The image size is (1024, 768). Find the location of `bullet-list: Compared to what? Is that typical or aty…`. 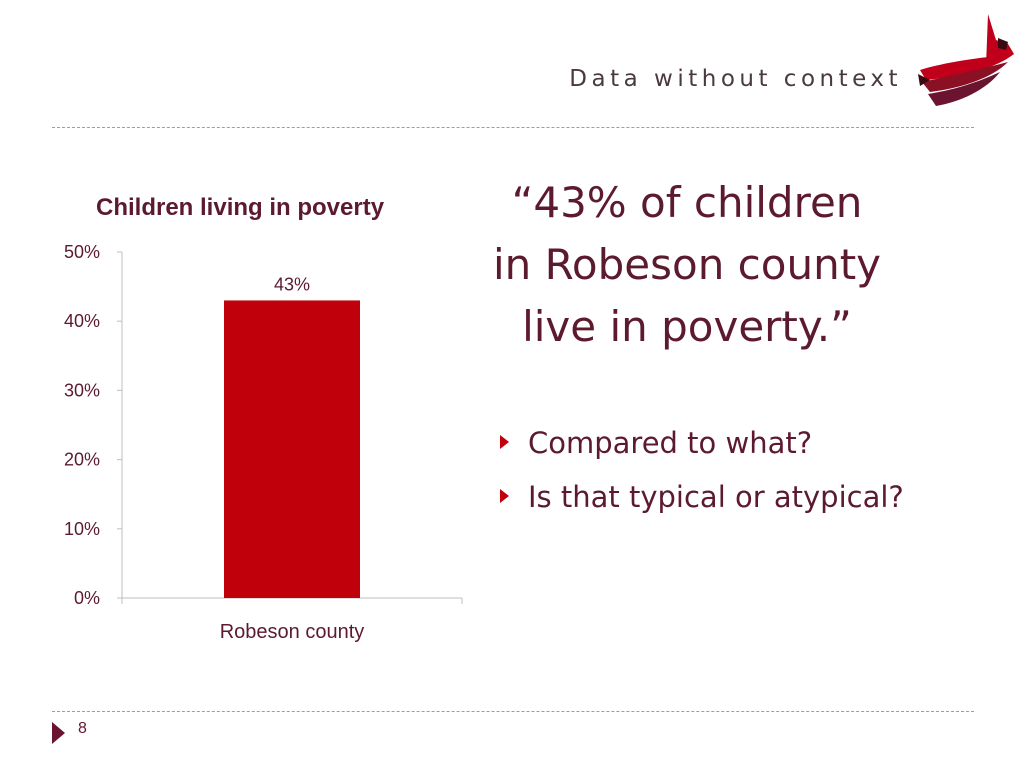

bullet-list: Compared to what? Is that typical or aty… is located at coordinates (701, 470).